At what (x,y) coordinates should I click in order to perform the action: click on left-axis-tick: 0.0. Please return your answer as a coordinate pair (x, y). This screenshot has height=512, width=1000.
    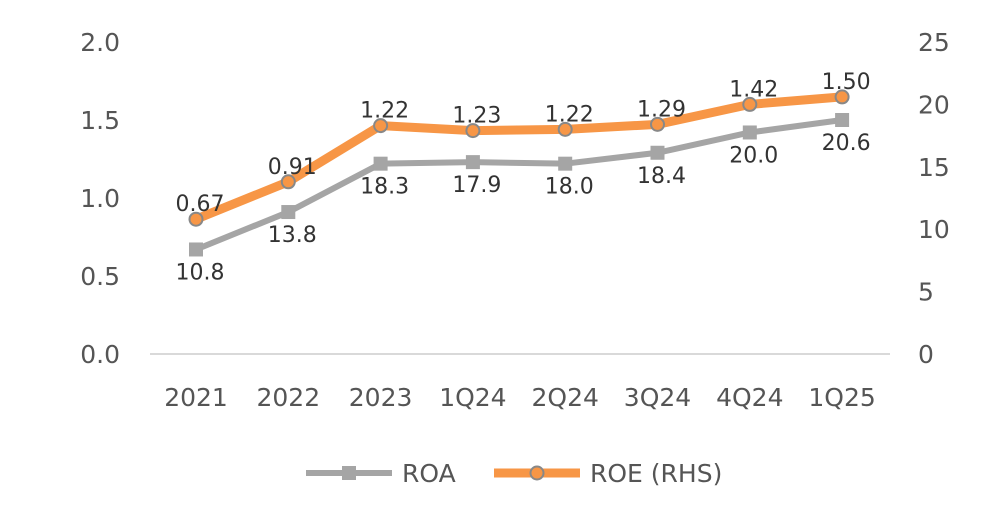
    Looking at the image, I should click on (100, 354).